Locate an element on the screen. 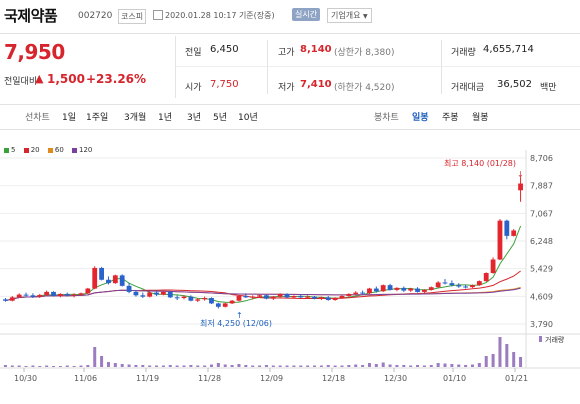 The width and height of the screenshot is (580, 404). volume-legend-swatch is located at coordinates (540, 339).